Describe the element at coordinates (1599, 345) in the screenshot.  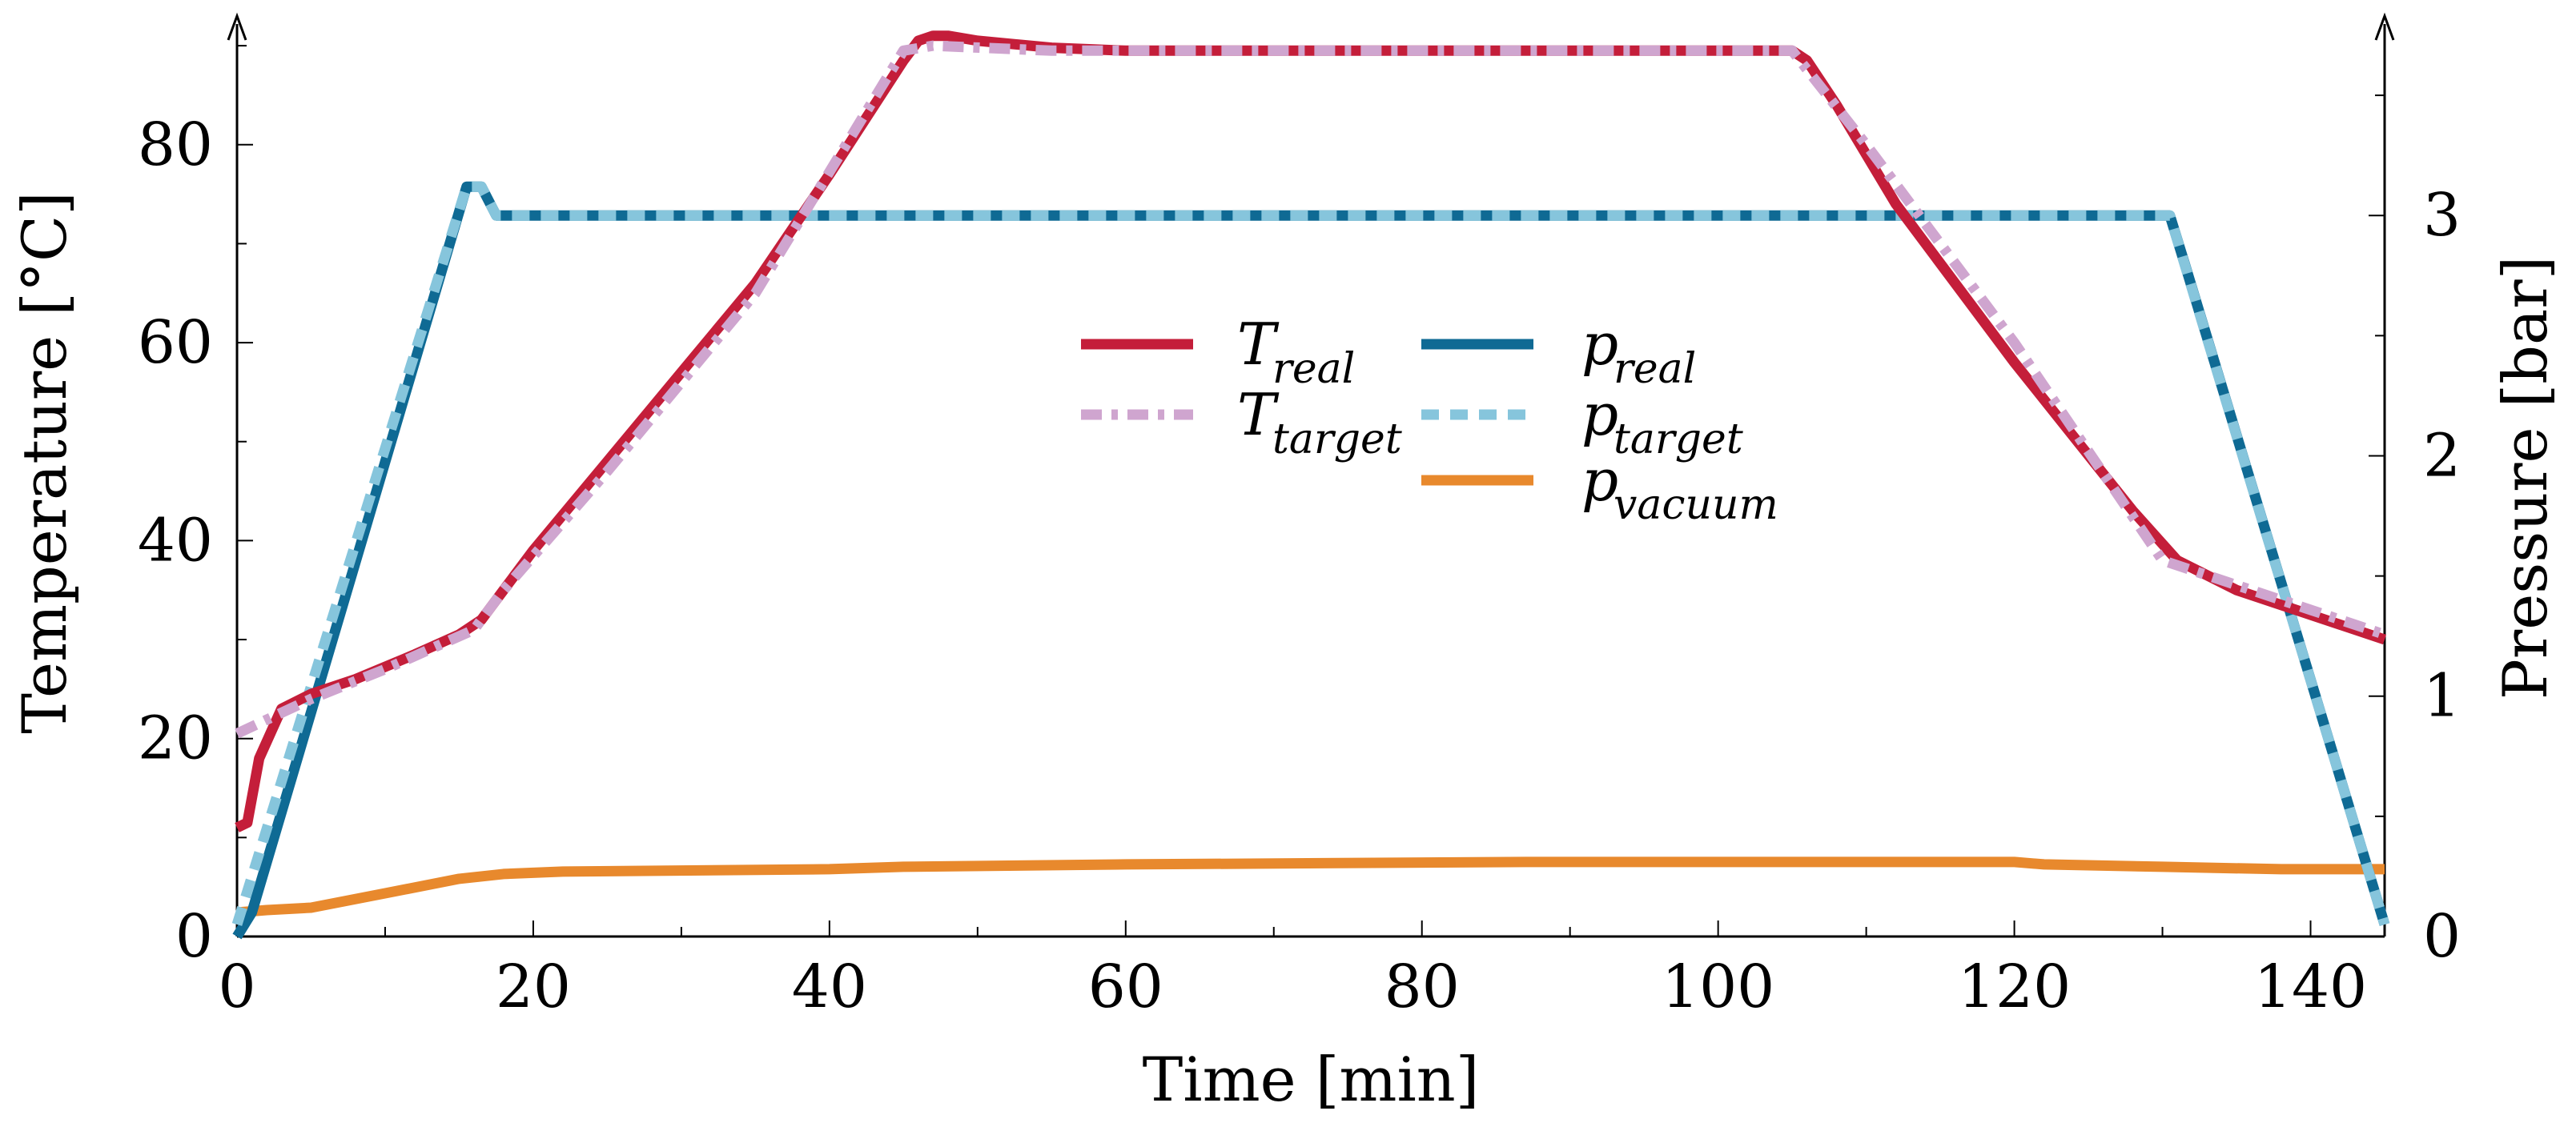
I see `legend-label-p-real: p` at that location.